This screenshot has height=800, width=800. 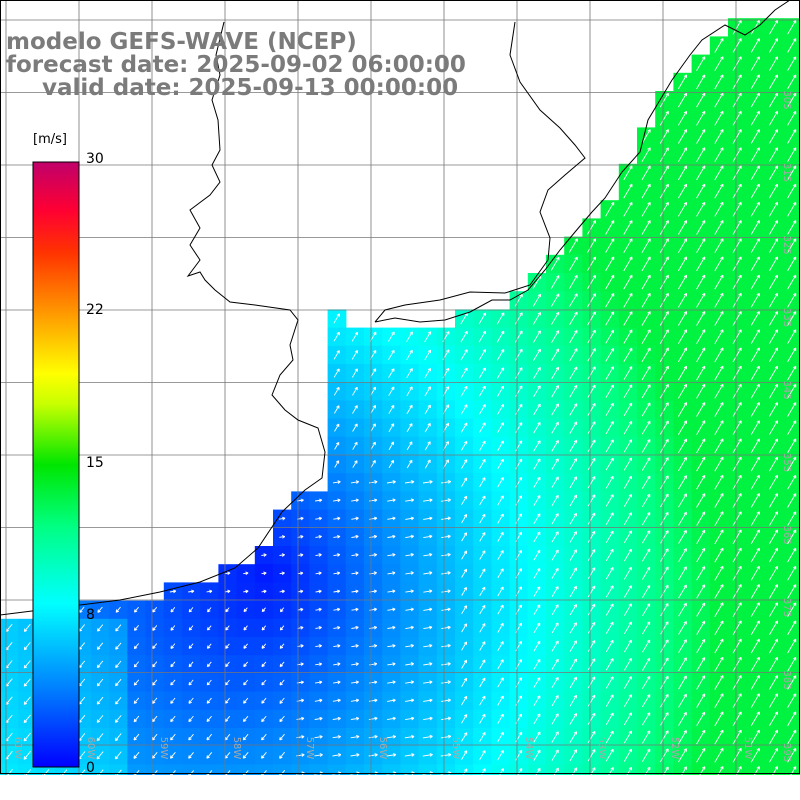 What do you see at coordinates (786, 462) in the screenshot?
I see `lat-label: 35S` at bounding box center [786, 462].